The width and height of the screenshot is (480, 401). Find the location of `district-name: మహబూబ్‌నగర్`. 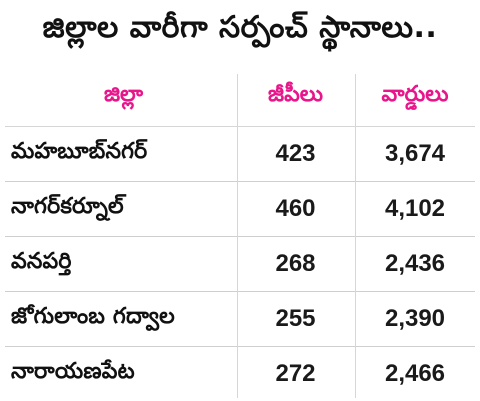

district-name: మహబూబ్‌నగర్ is located at coordinates (79, 151).